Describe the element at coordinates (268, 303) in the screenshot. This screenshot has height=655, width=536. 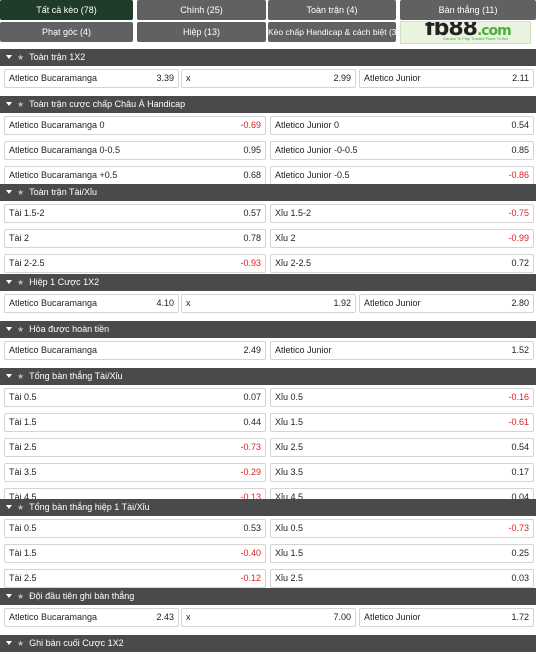
I see `odds-cell: x 1.92` at that location.